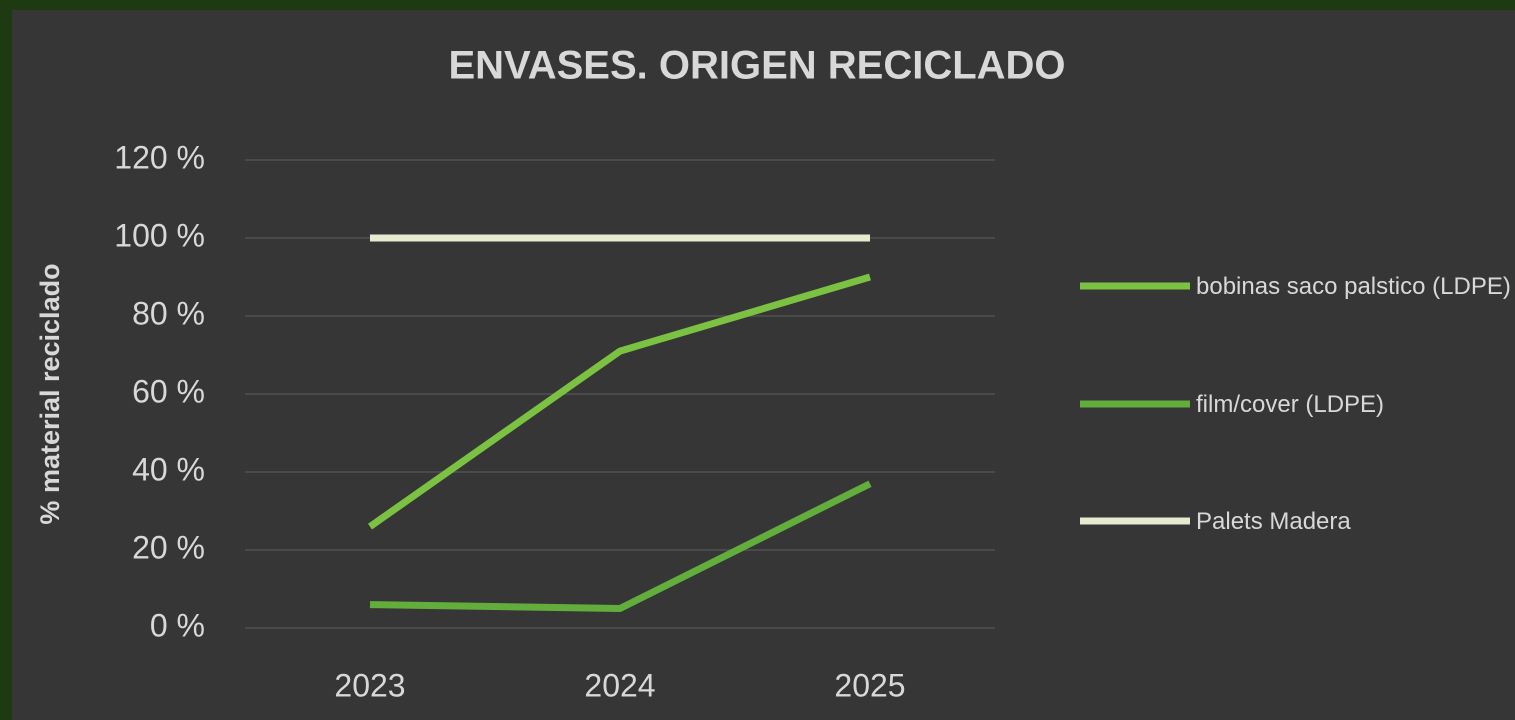  What do you see at coordinates (756, 66) in the screenshot?
I see `chart-title: ENVASES. ORIGEN RECICLADO` at bounding box center [756, 66].